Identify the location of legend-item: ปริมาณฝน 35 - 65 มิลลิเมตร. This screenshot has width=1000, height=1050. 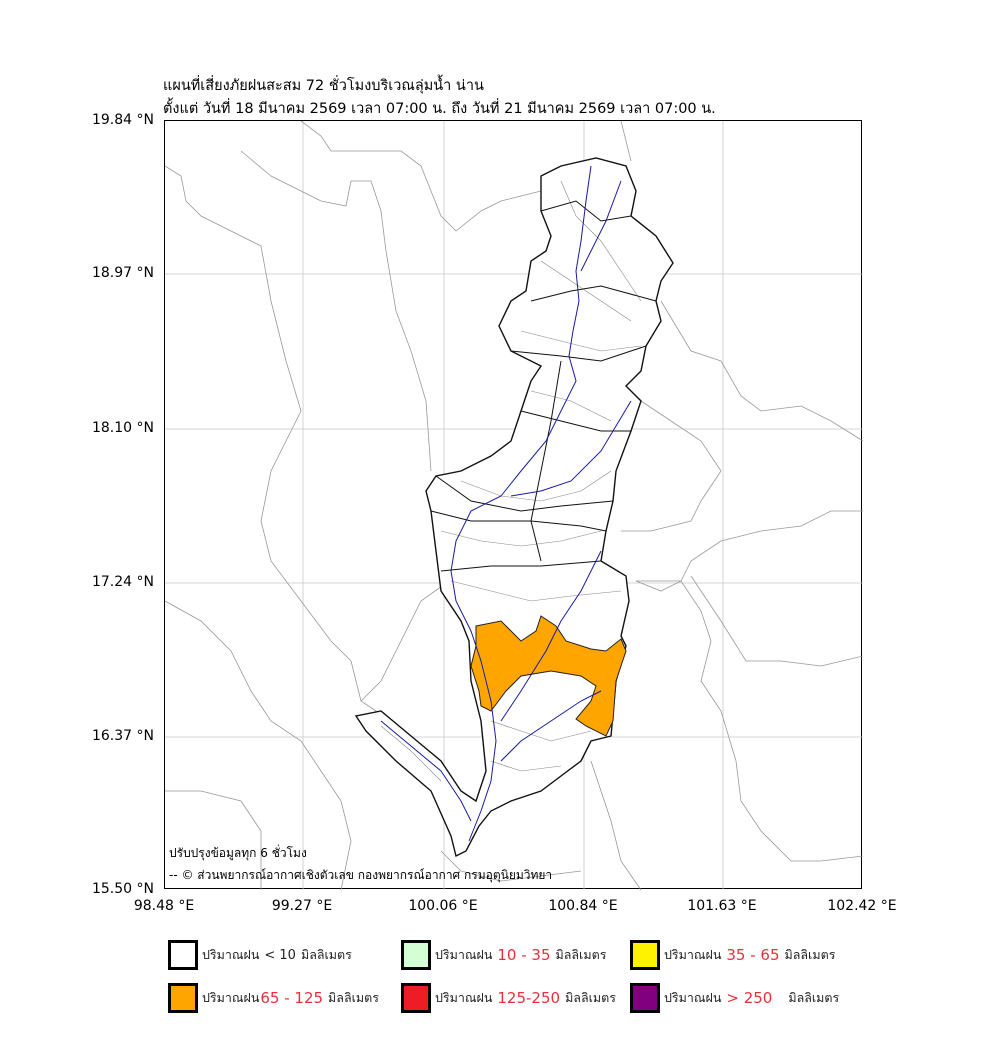
(732, 955).